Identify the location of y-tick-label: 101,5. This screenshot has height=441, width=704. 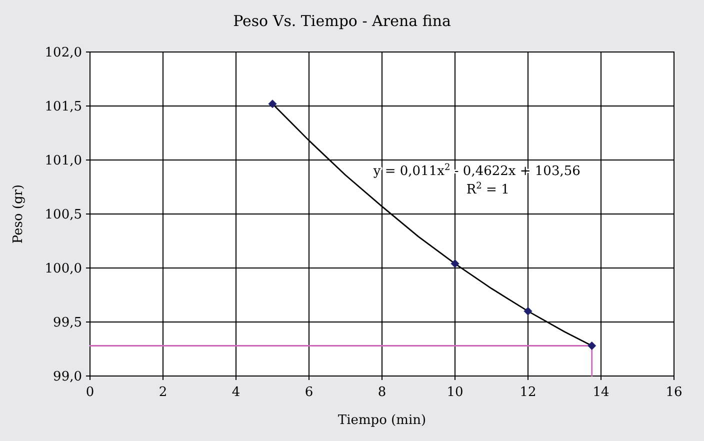
(63, 107).